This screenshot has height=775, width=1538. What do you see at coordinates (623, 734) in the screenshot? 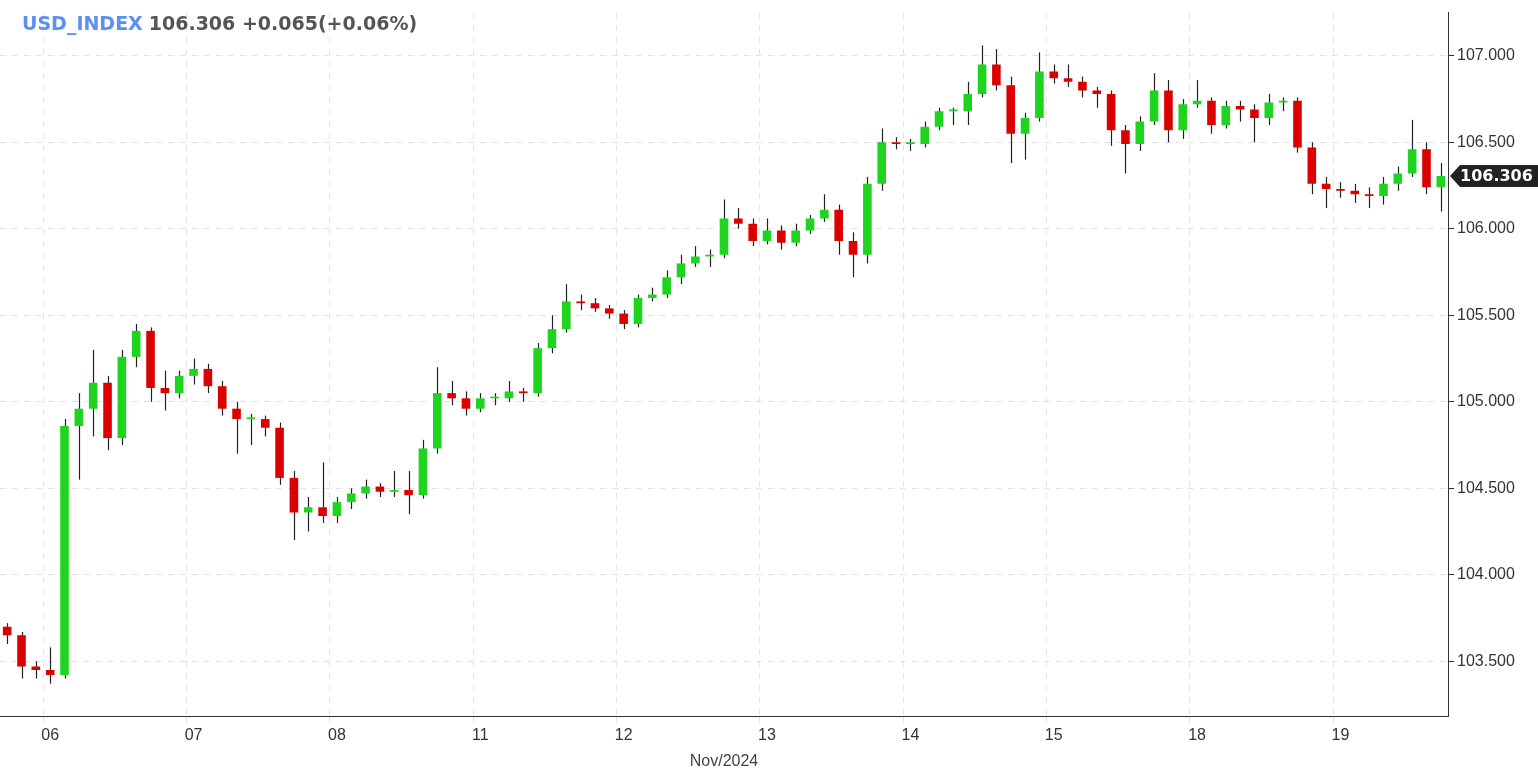
I see `x-tick-label: 12` at bounding box center [623, 734].